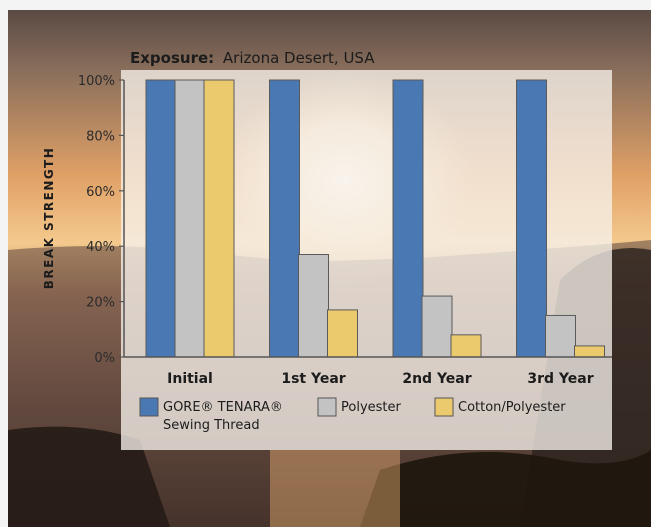 This screenshot has width=651, height=527. I want to click on legend-swatch-gore, so click(149, 407).